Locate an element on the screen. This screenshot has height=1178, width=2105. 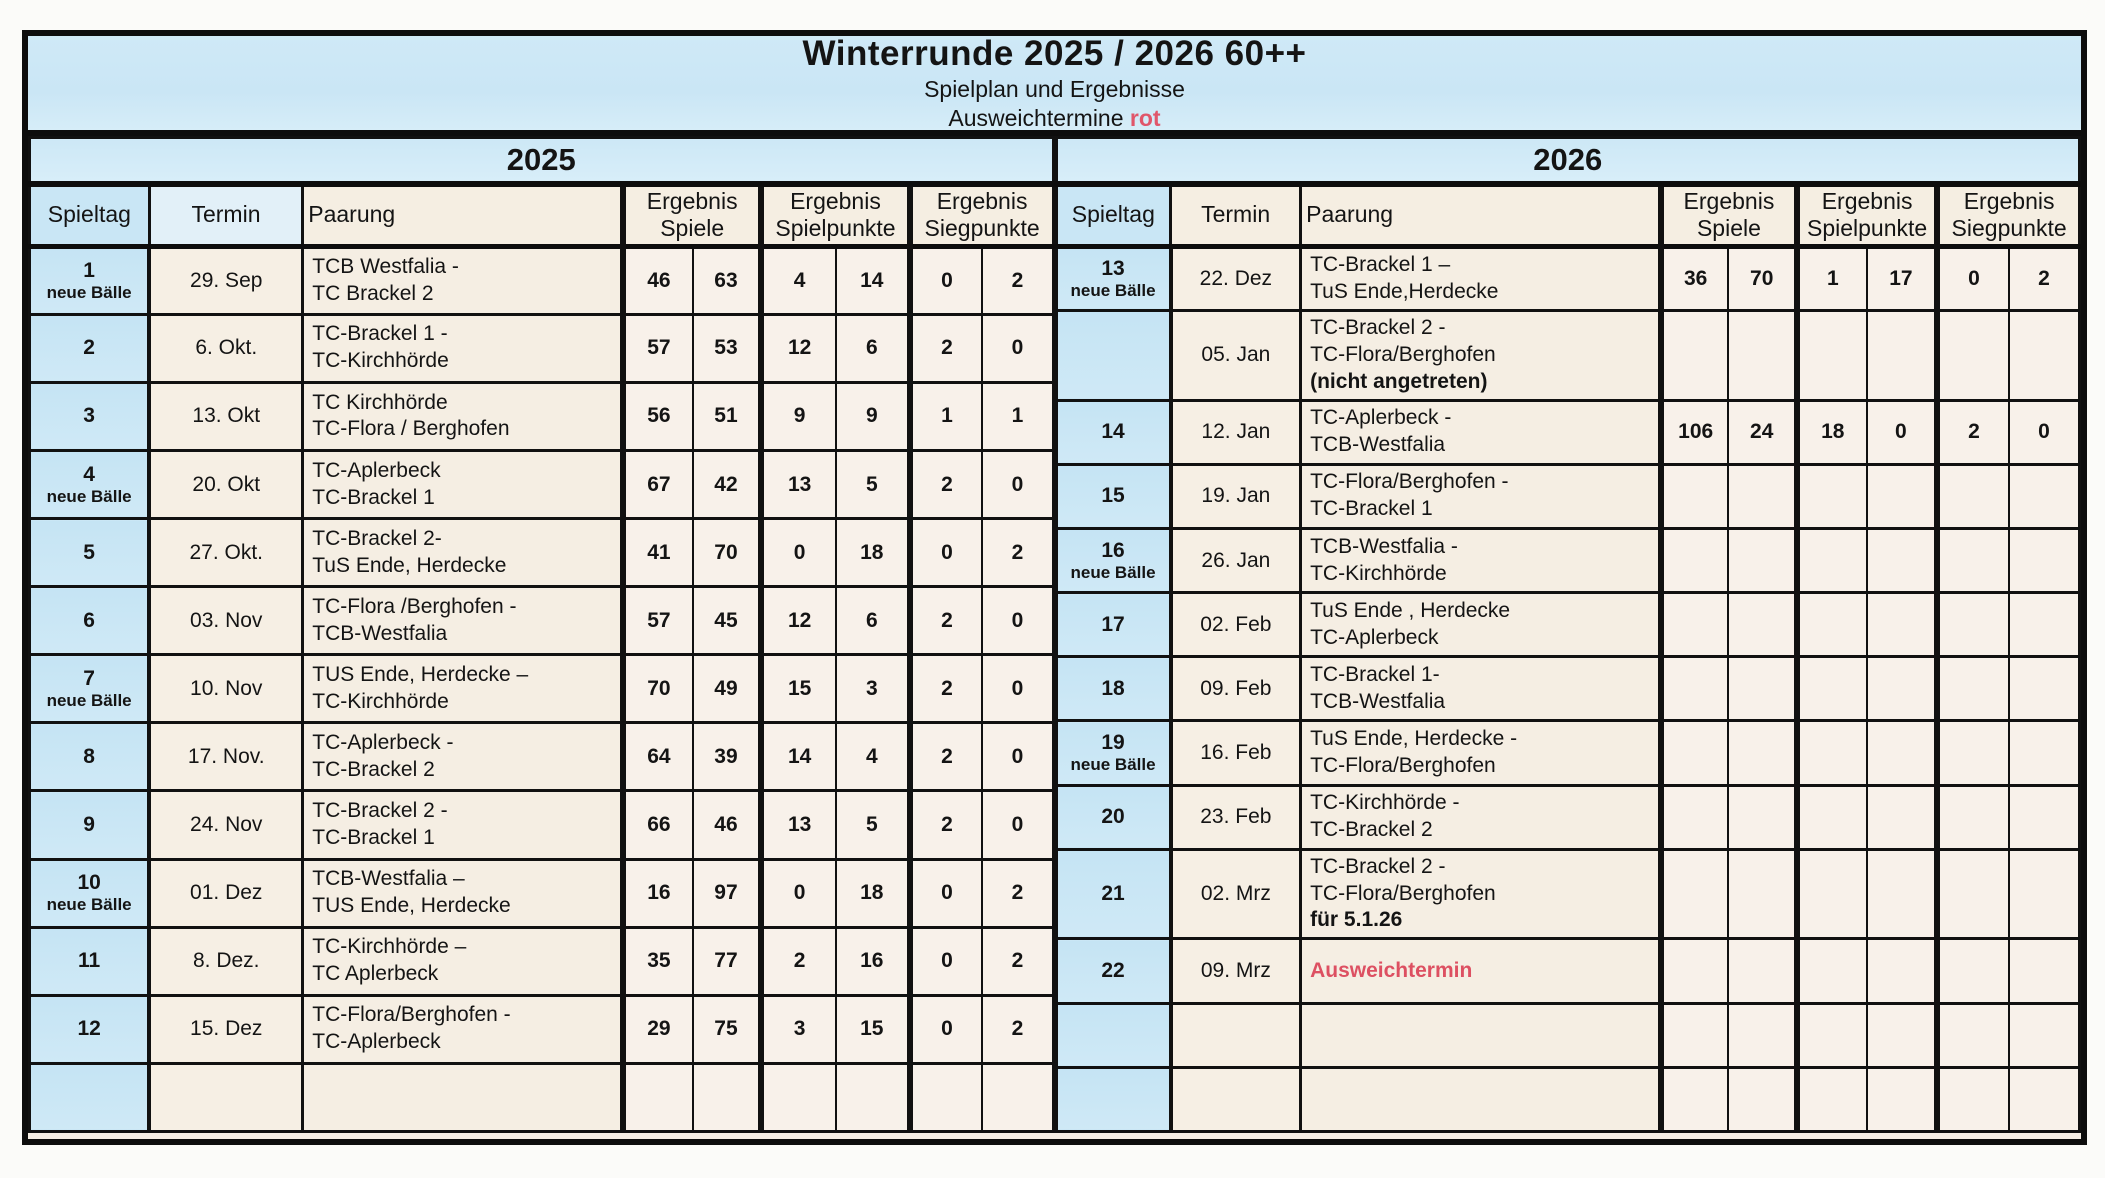
spieltag-cell: 5 is located at coordinates (90, 553).